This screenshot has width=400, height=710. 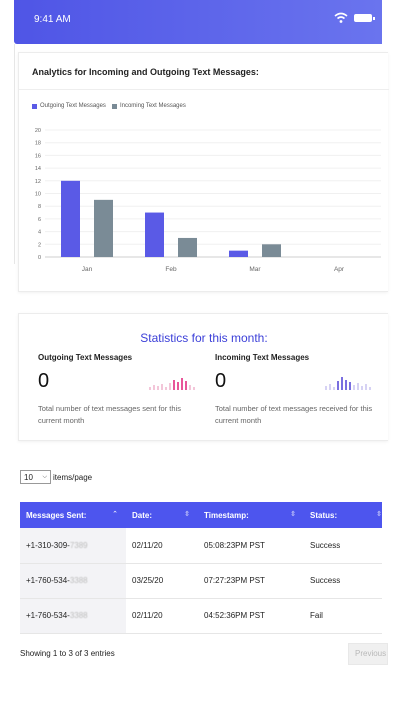 I want to click on previous-page-button: Previous, so click(x=368, y=654).